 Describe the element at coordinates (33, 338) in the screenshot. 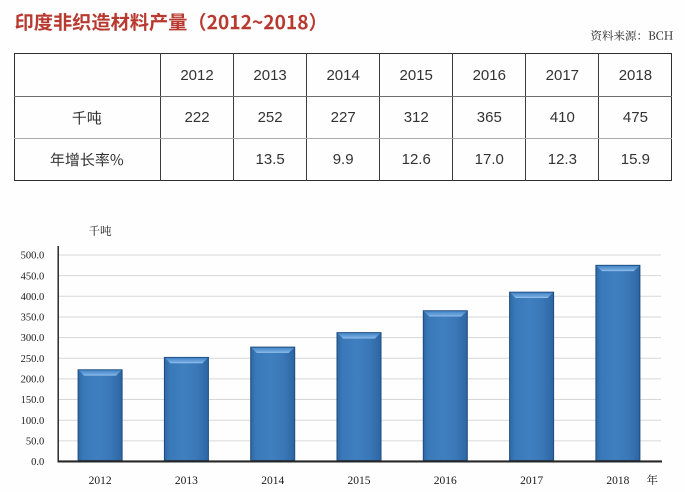

I see `svg-text: 300.0` at that location.